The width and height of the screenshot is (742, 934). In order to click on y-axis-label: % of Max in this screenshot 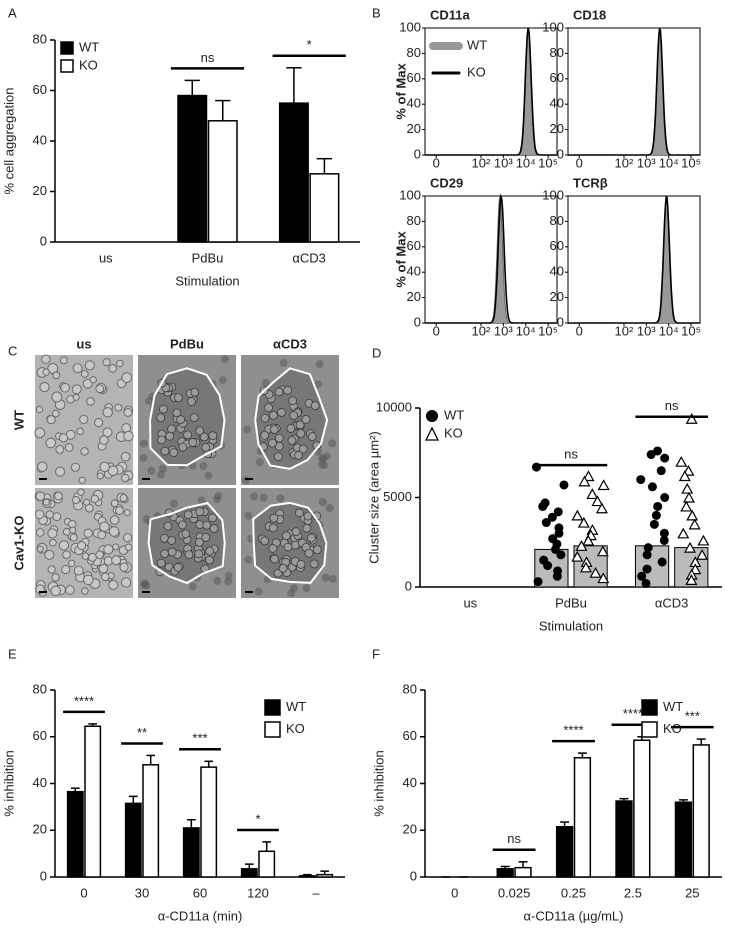, I will do `click(400, 259)`.